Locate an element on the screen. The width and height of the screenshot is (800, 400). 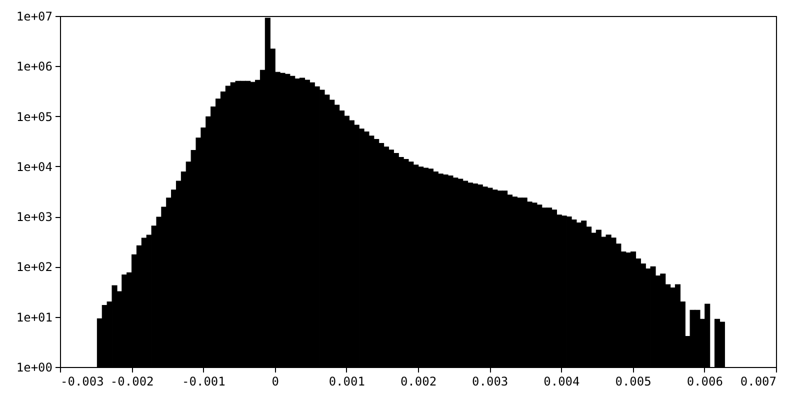
x-tick-label: 0.004 is located at coordinates (562, 381).